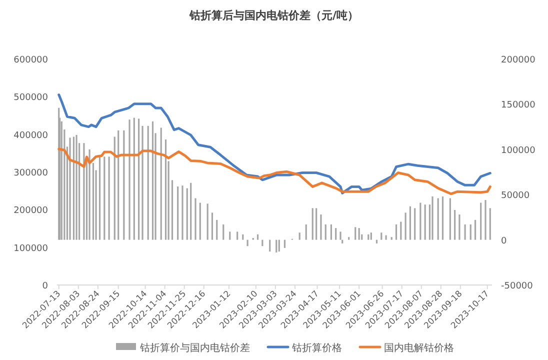 Image resolution: width=548 pixels, height=360 pixels. What do you see at coordinates (194, 348) in the screenshot?
I see `legend-label: 钴折算价与国内电钴价差` at bounding box center [194, 348].